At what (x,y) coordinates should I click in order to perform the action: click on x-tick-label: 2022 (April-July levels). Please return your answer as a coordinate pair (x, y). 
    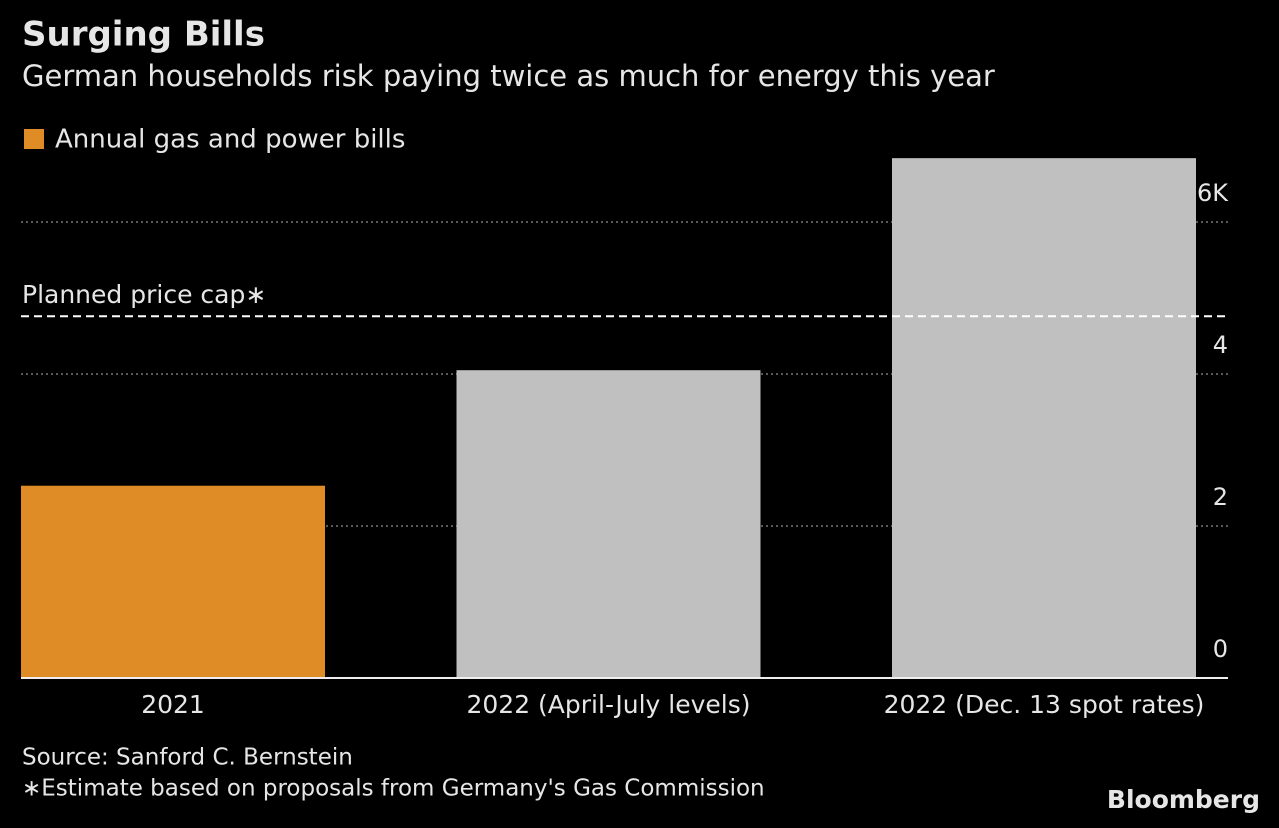
    Looking at the image, I should click on (608, 704).